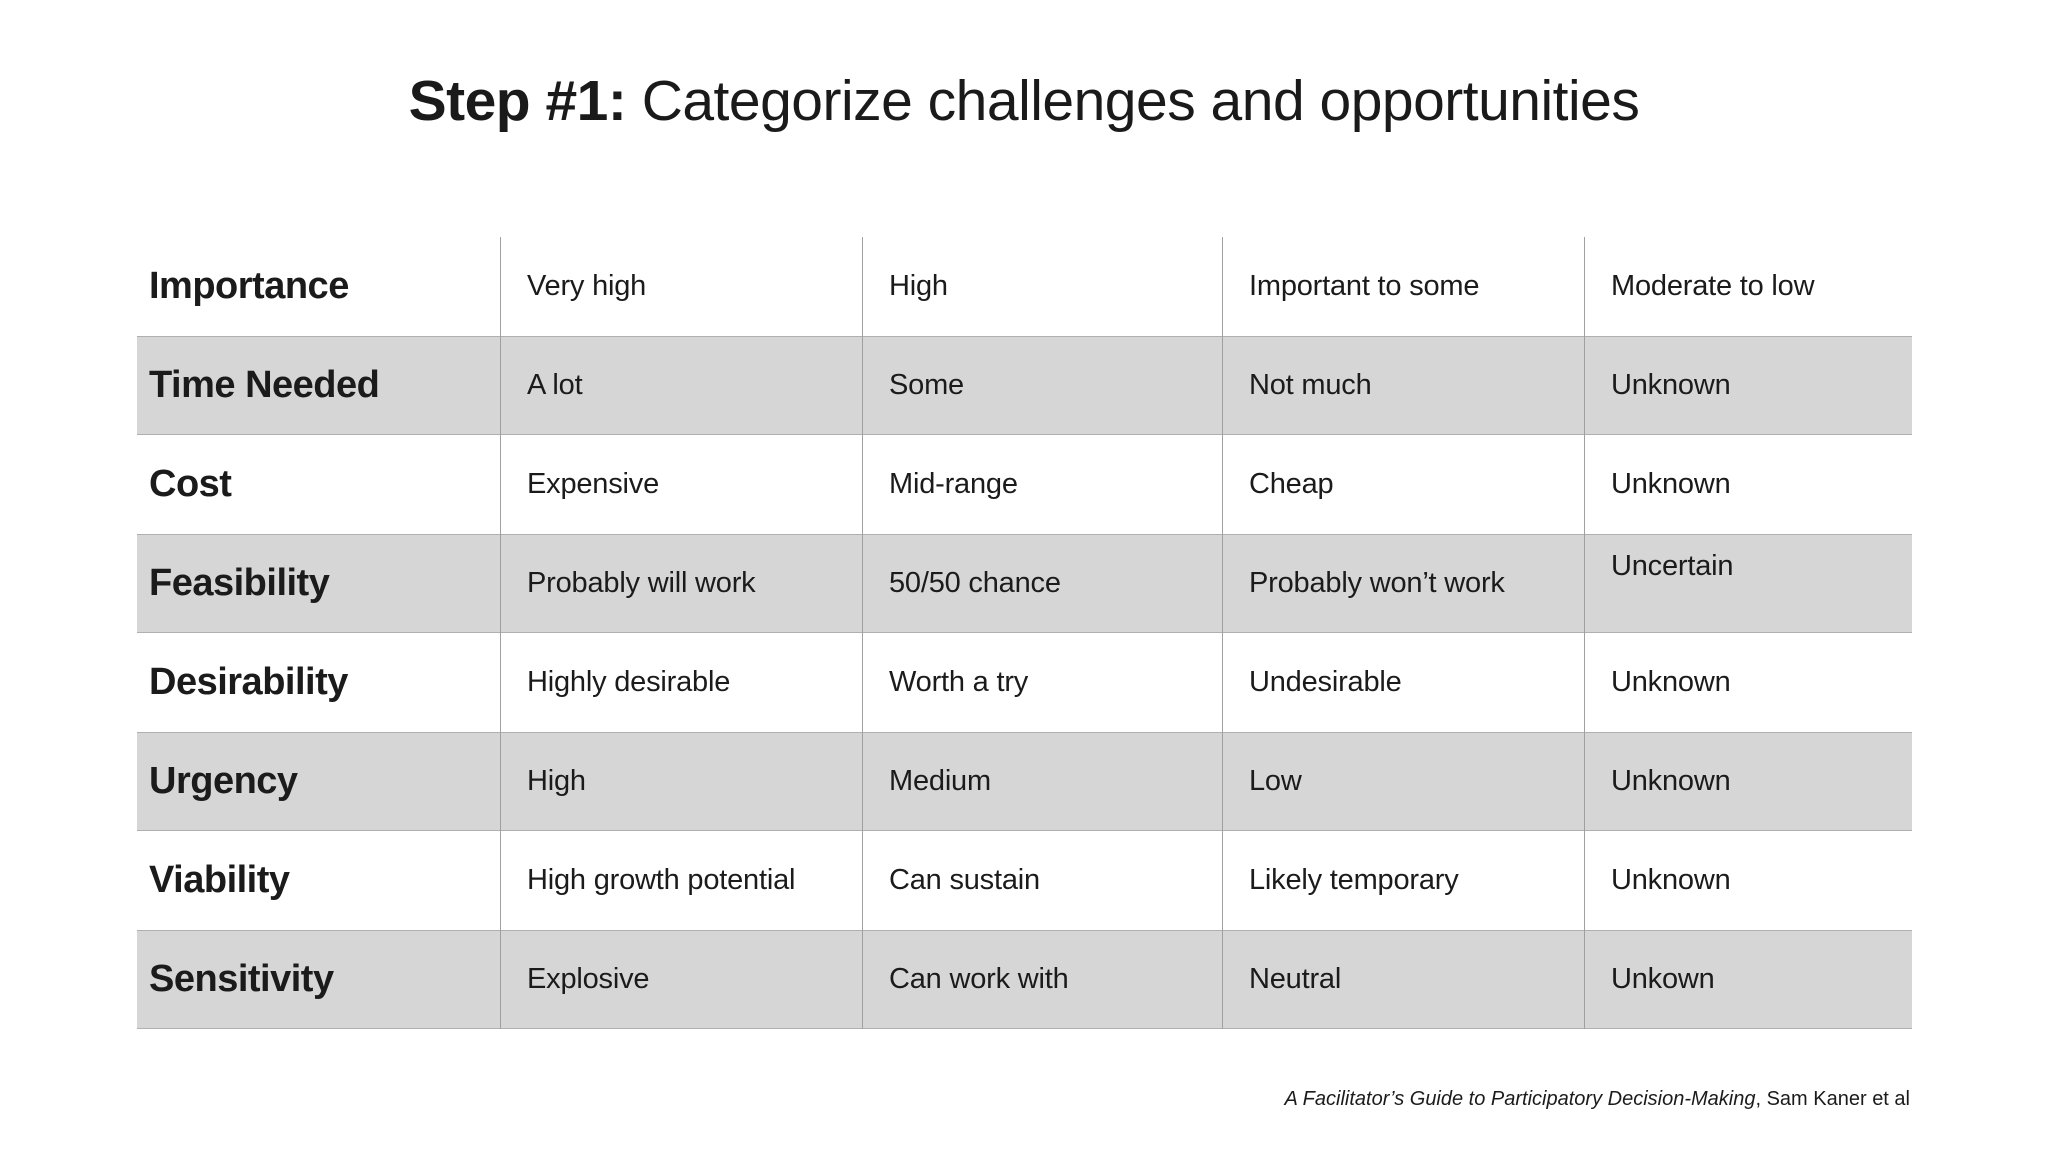  I want to click on cell-value: Expensive, so click(593, 484).